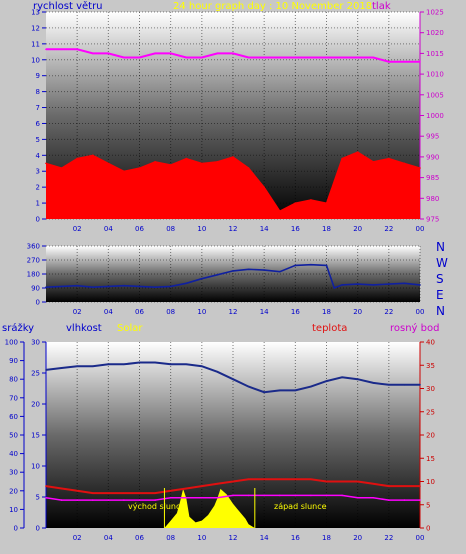  What do you see at coordinates (326, 538) in the screenshot?
I see `humidity-x-tick: 18` at bounding box center [326, 538].